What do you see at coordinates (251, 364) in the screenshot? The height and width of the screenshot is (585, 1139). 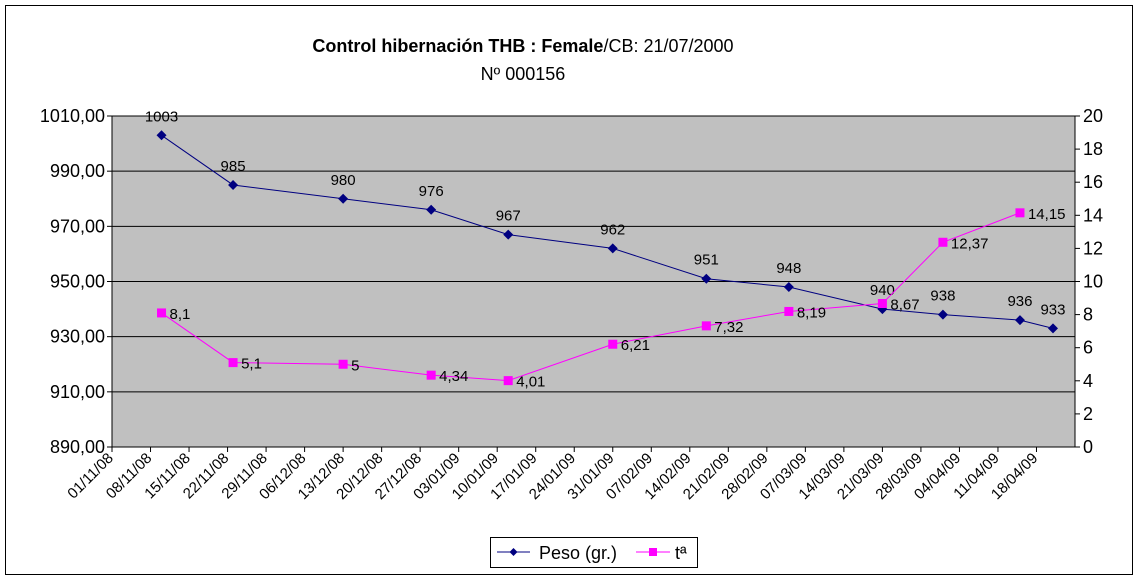 I see `data-label-temp: 5,1` at bounding box center [251, 364].